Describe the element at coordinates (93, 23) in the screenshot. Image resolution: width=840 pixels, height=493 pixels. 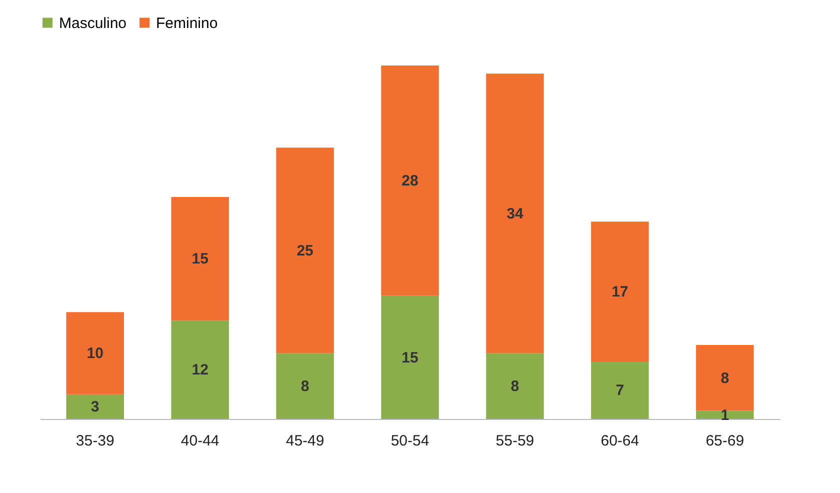
I see `legend-label: Masculino` at that location.